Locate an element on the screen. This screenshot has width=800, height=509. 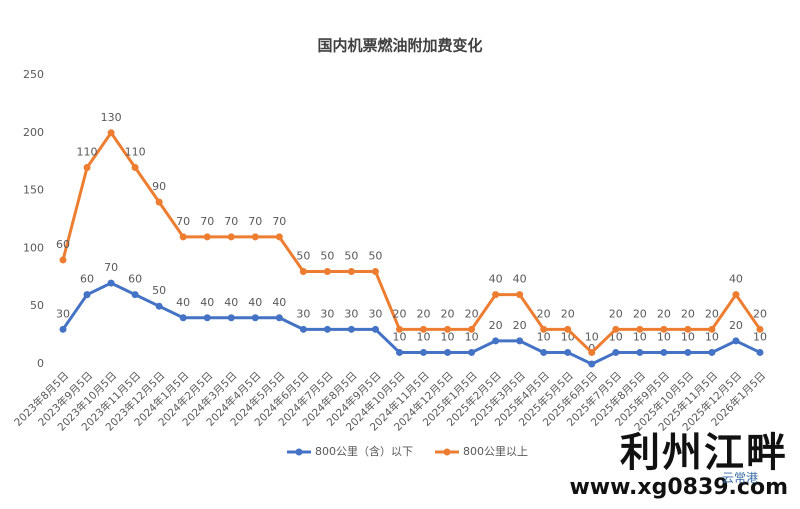
chart-title: 国内机票燃油附加费变化 is located at coordinates (399, 46).